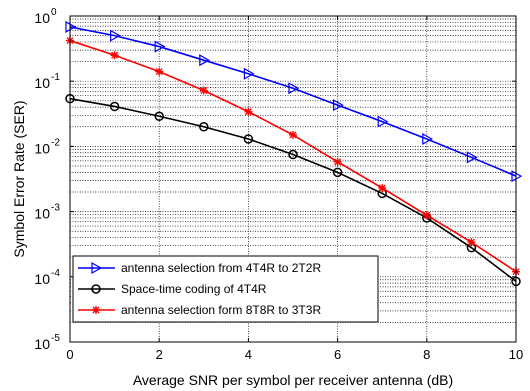  What do you see at coordinates (194, 289) in the screenshot?
I see `legend-label: Space-time coding of 4T4R` at bounding box center [194, 289].